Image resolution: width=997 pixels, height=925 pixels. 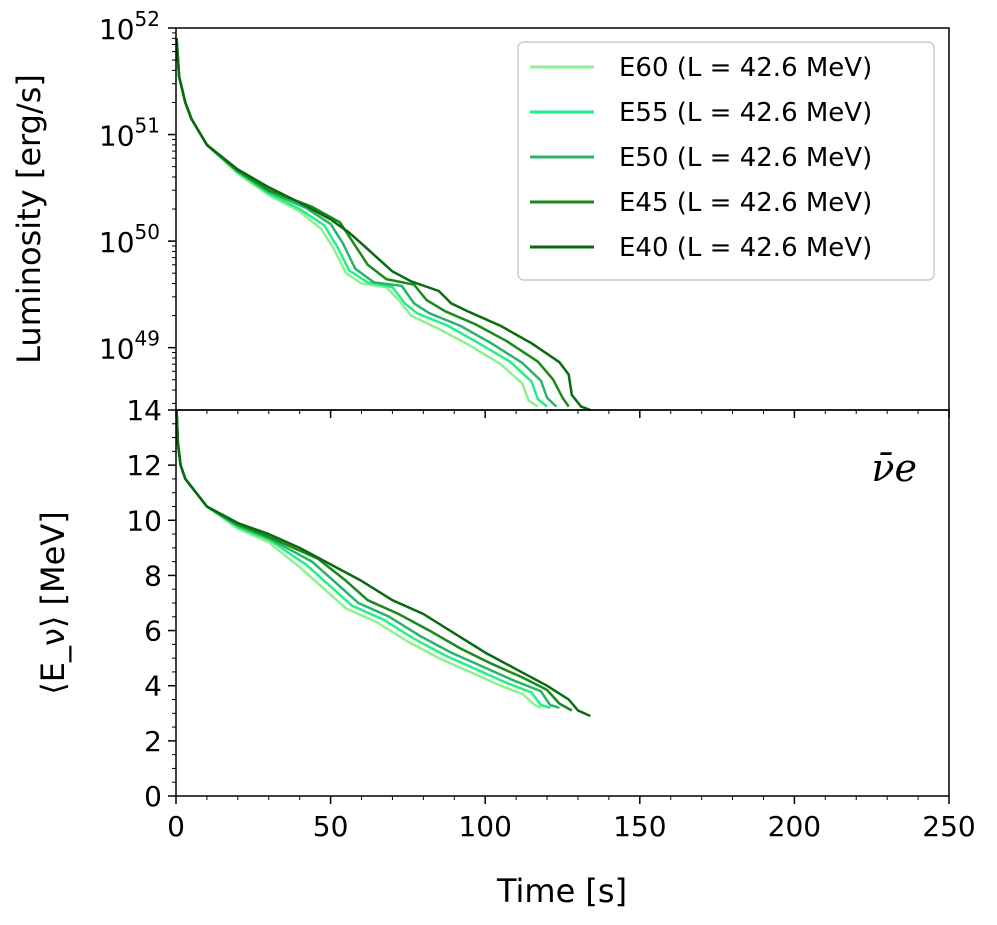 I want to click on mean-energy-y-tick-label: 10, so click(x=144, y=520).